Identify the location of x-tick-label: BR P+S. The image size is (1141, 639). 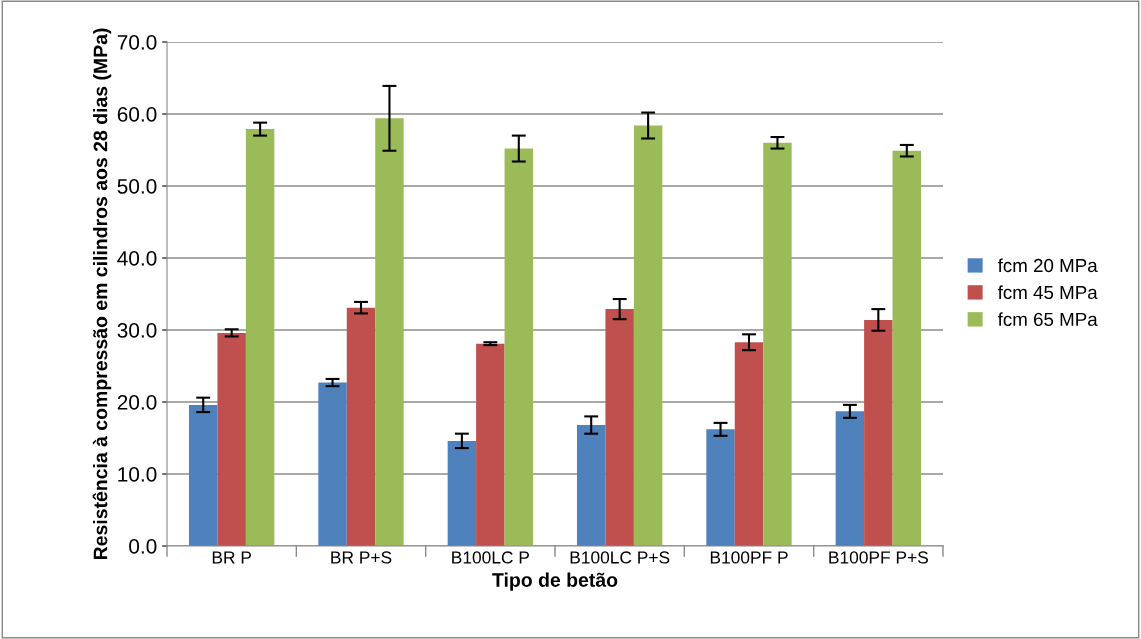
(361, 557).